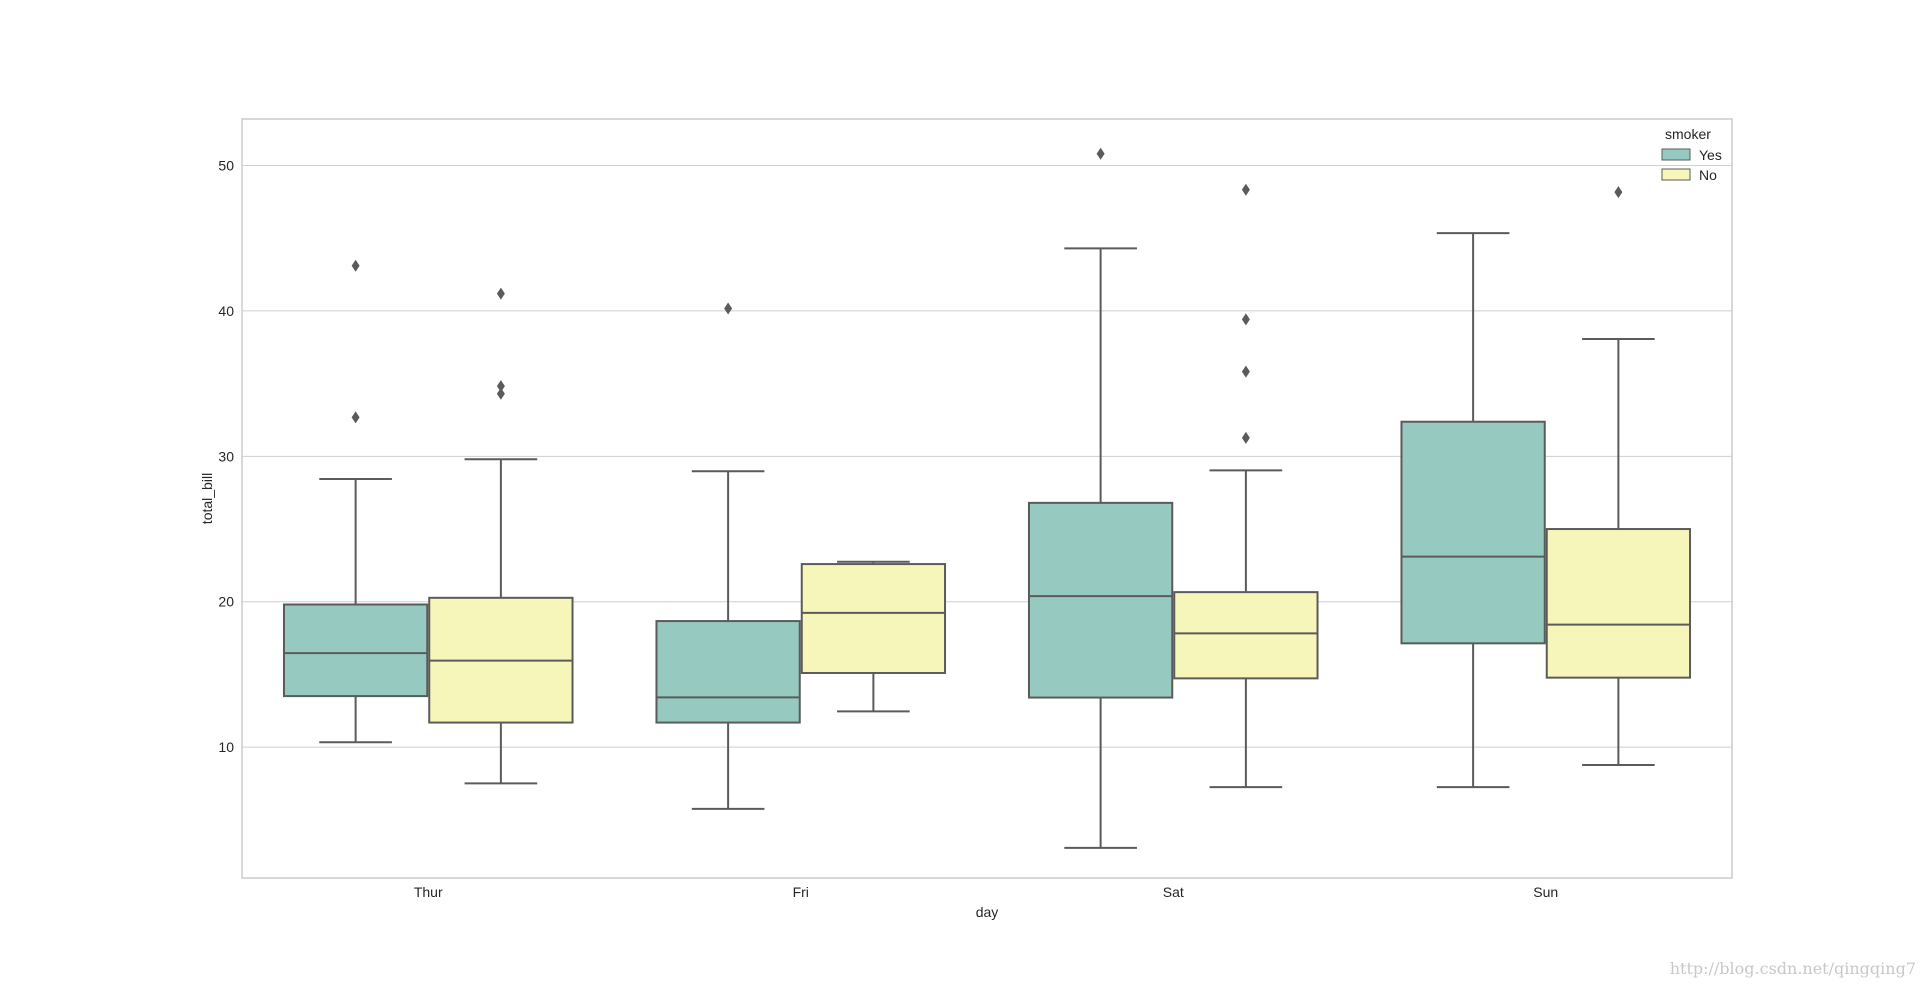  What do you see at coordinates (1688, 134) in the screenshot?
I see `legend-title: smoker` at bounding box center [1688, 134].